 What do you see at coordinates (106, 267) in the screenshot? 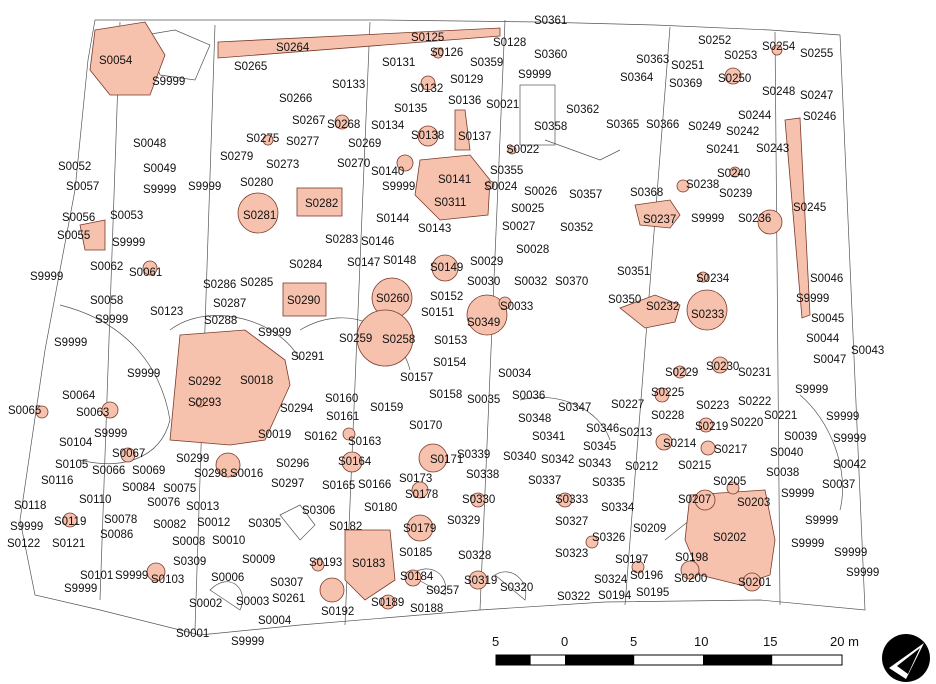
I see `label-S0062: S0062` at bounding box center [106, 267].